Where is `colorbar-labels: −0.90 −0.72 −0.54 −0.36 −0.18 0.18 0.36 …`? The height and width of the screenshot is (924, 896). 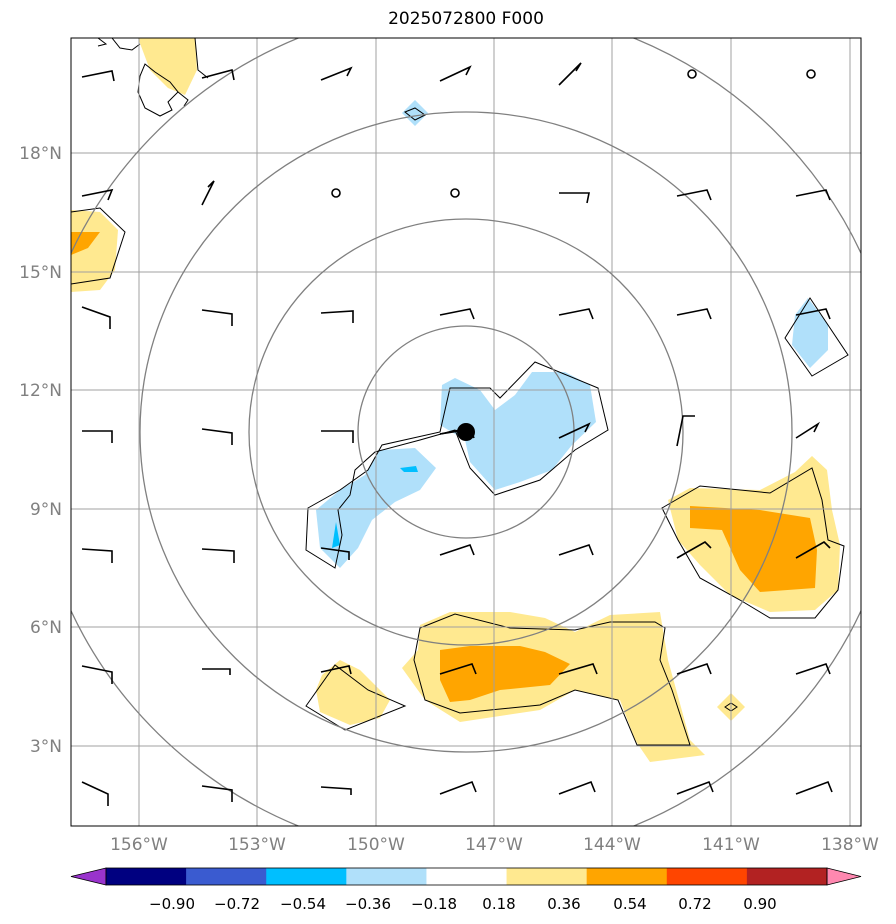 colorbar-labels: −0.90 −0.72 −0.54 −0.36 −0.18 0.18 0.36 … is located at coordinates (463, 904).